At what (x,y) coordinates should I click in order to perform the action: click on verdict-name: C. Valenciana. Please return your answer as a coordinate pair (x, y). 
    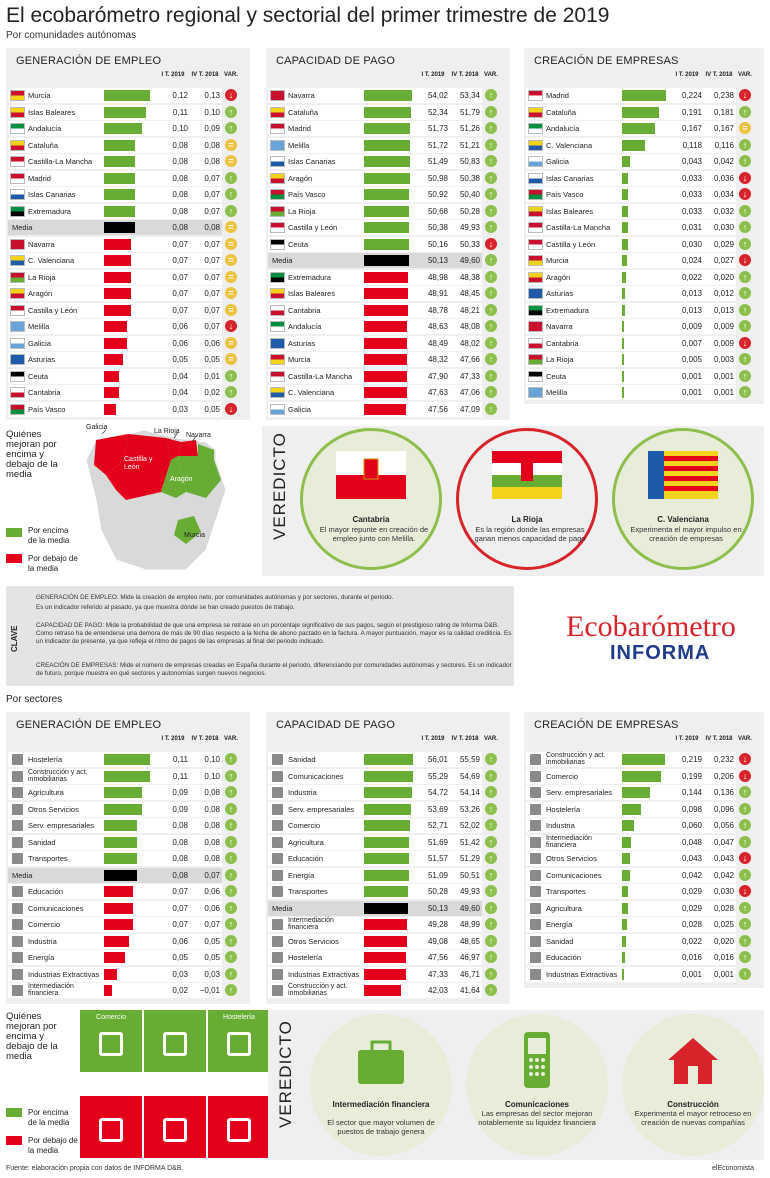
    Looking at the image, I should click on (683, 519).